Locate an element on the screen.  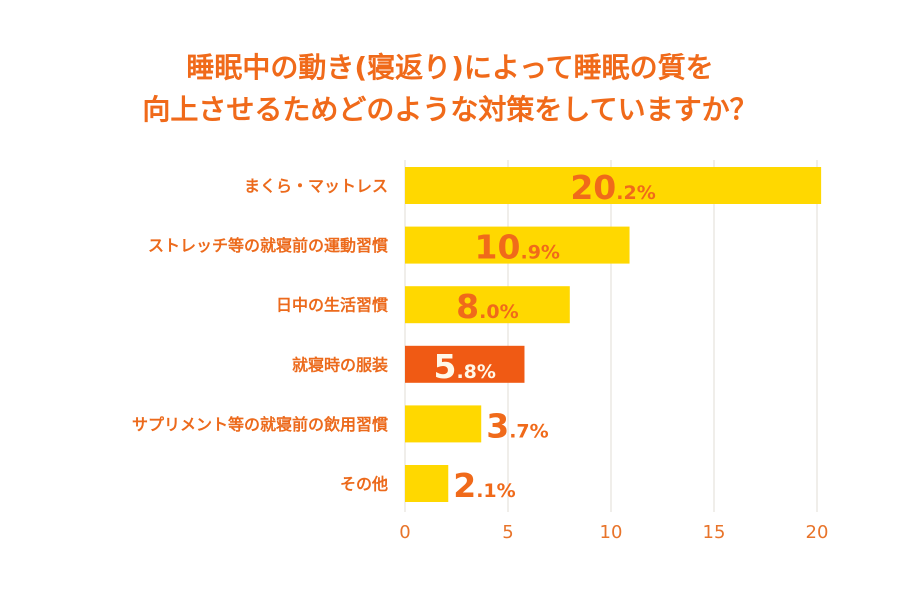
value-label-decimal: .7% is located at coordinates (528, 431).